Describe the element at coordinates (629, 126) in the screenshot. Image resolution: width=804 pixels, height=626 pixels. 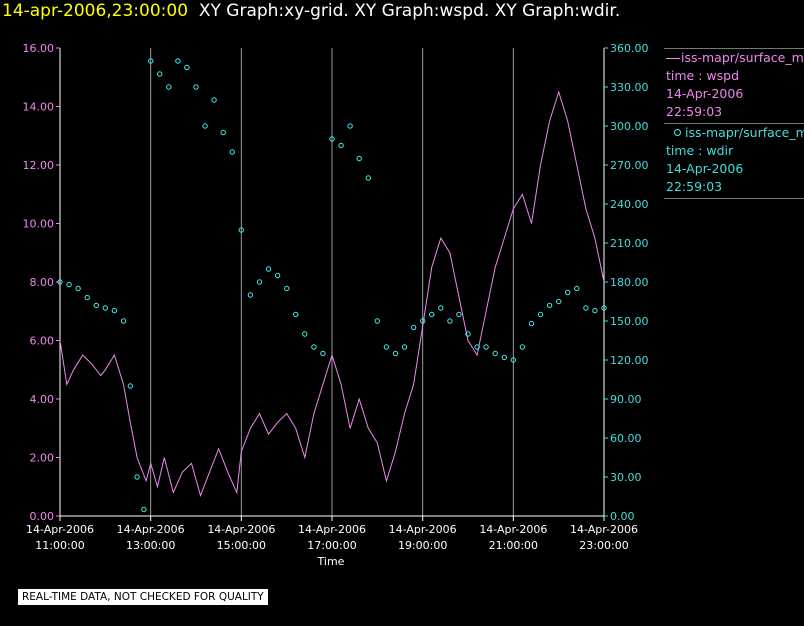
I see `right-y-tick-label: 300.00` at that location.